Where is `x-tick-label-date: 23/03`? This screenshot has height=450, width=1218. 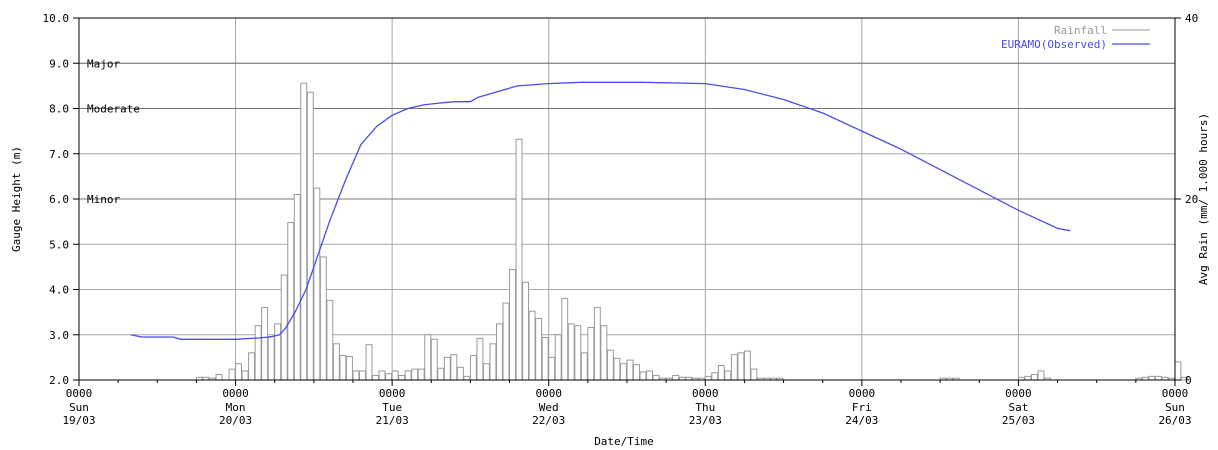
x-tick-label-date: 23/03 is located at coordinates (705, 420).